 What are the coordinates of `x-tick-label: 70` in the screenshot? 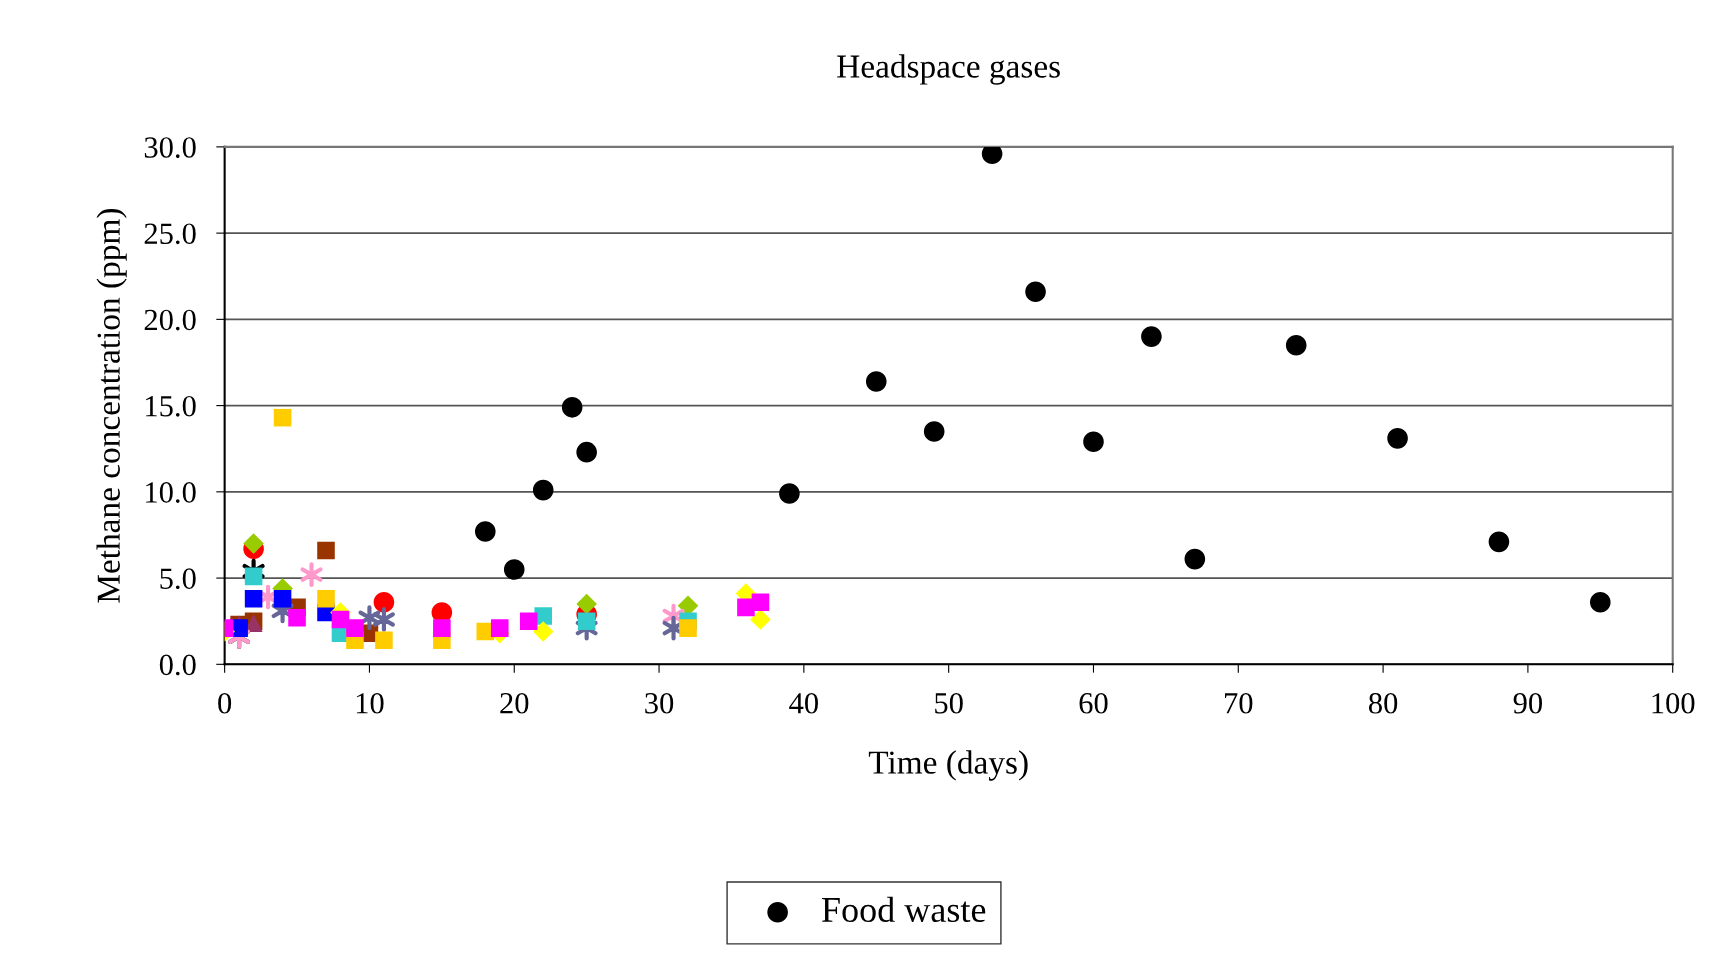 It's located at (1239, 703).